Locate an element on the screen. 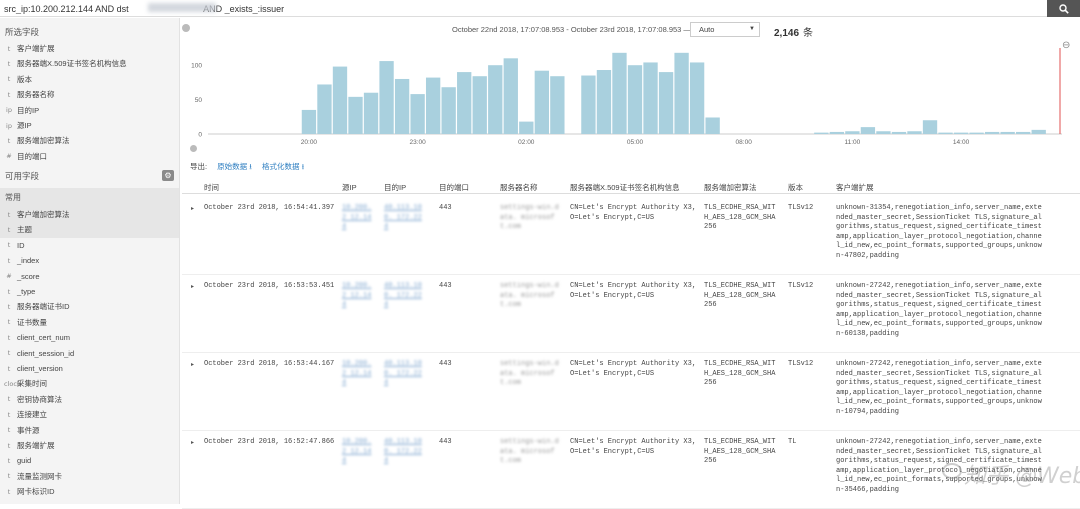  sidebar-field-item: t 连接建立 is located at coordinates (90, 414).